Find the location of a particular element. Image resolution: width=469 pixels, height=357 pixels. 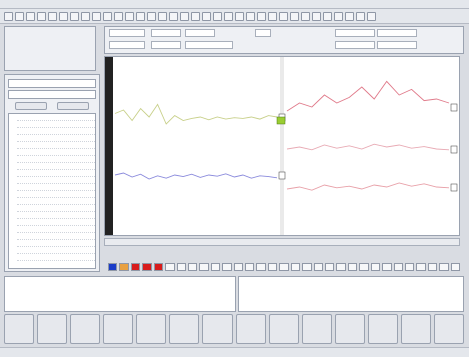

control-button-a is located at coordinates (31, 106).